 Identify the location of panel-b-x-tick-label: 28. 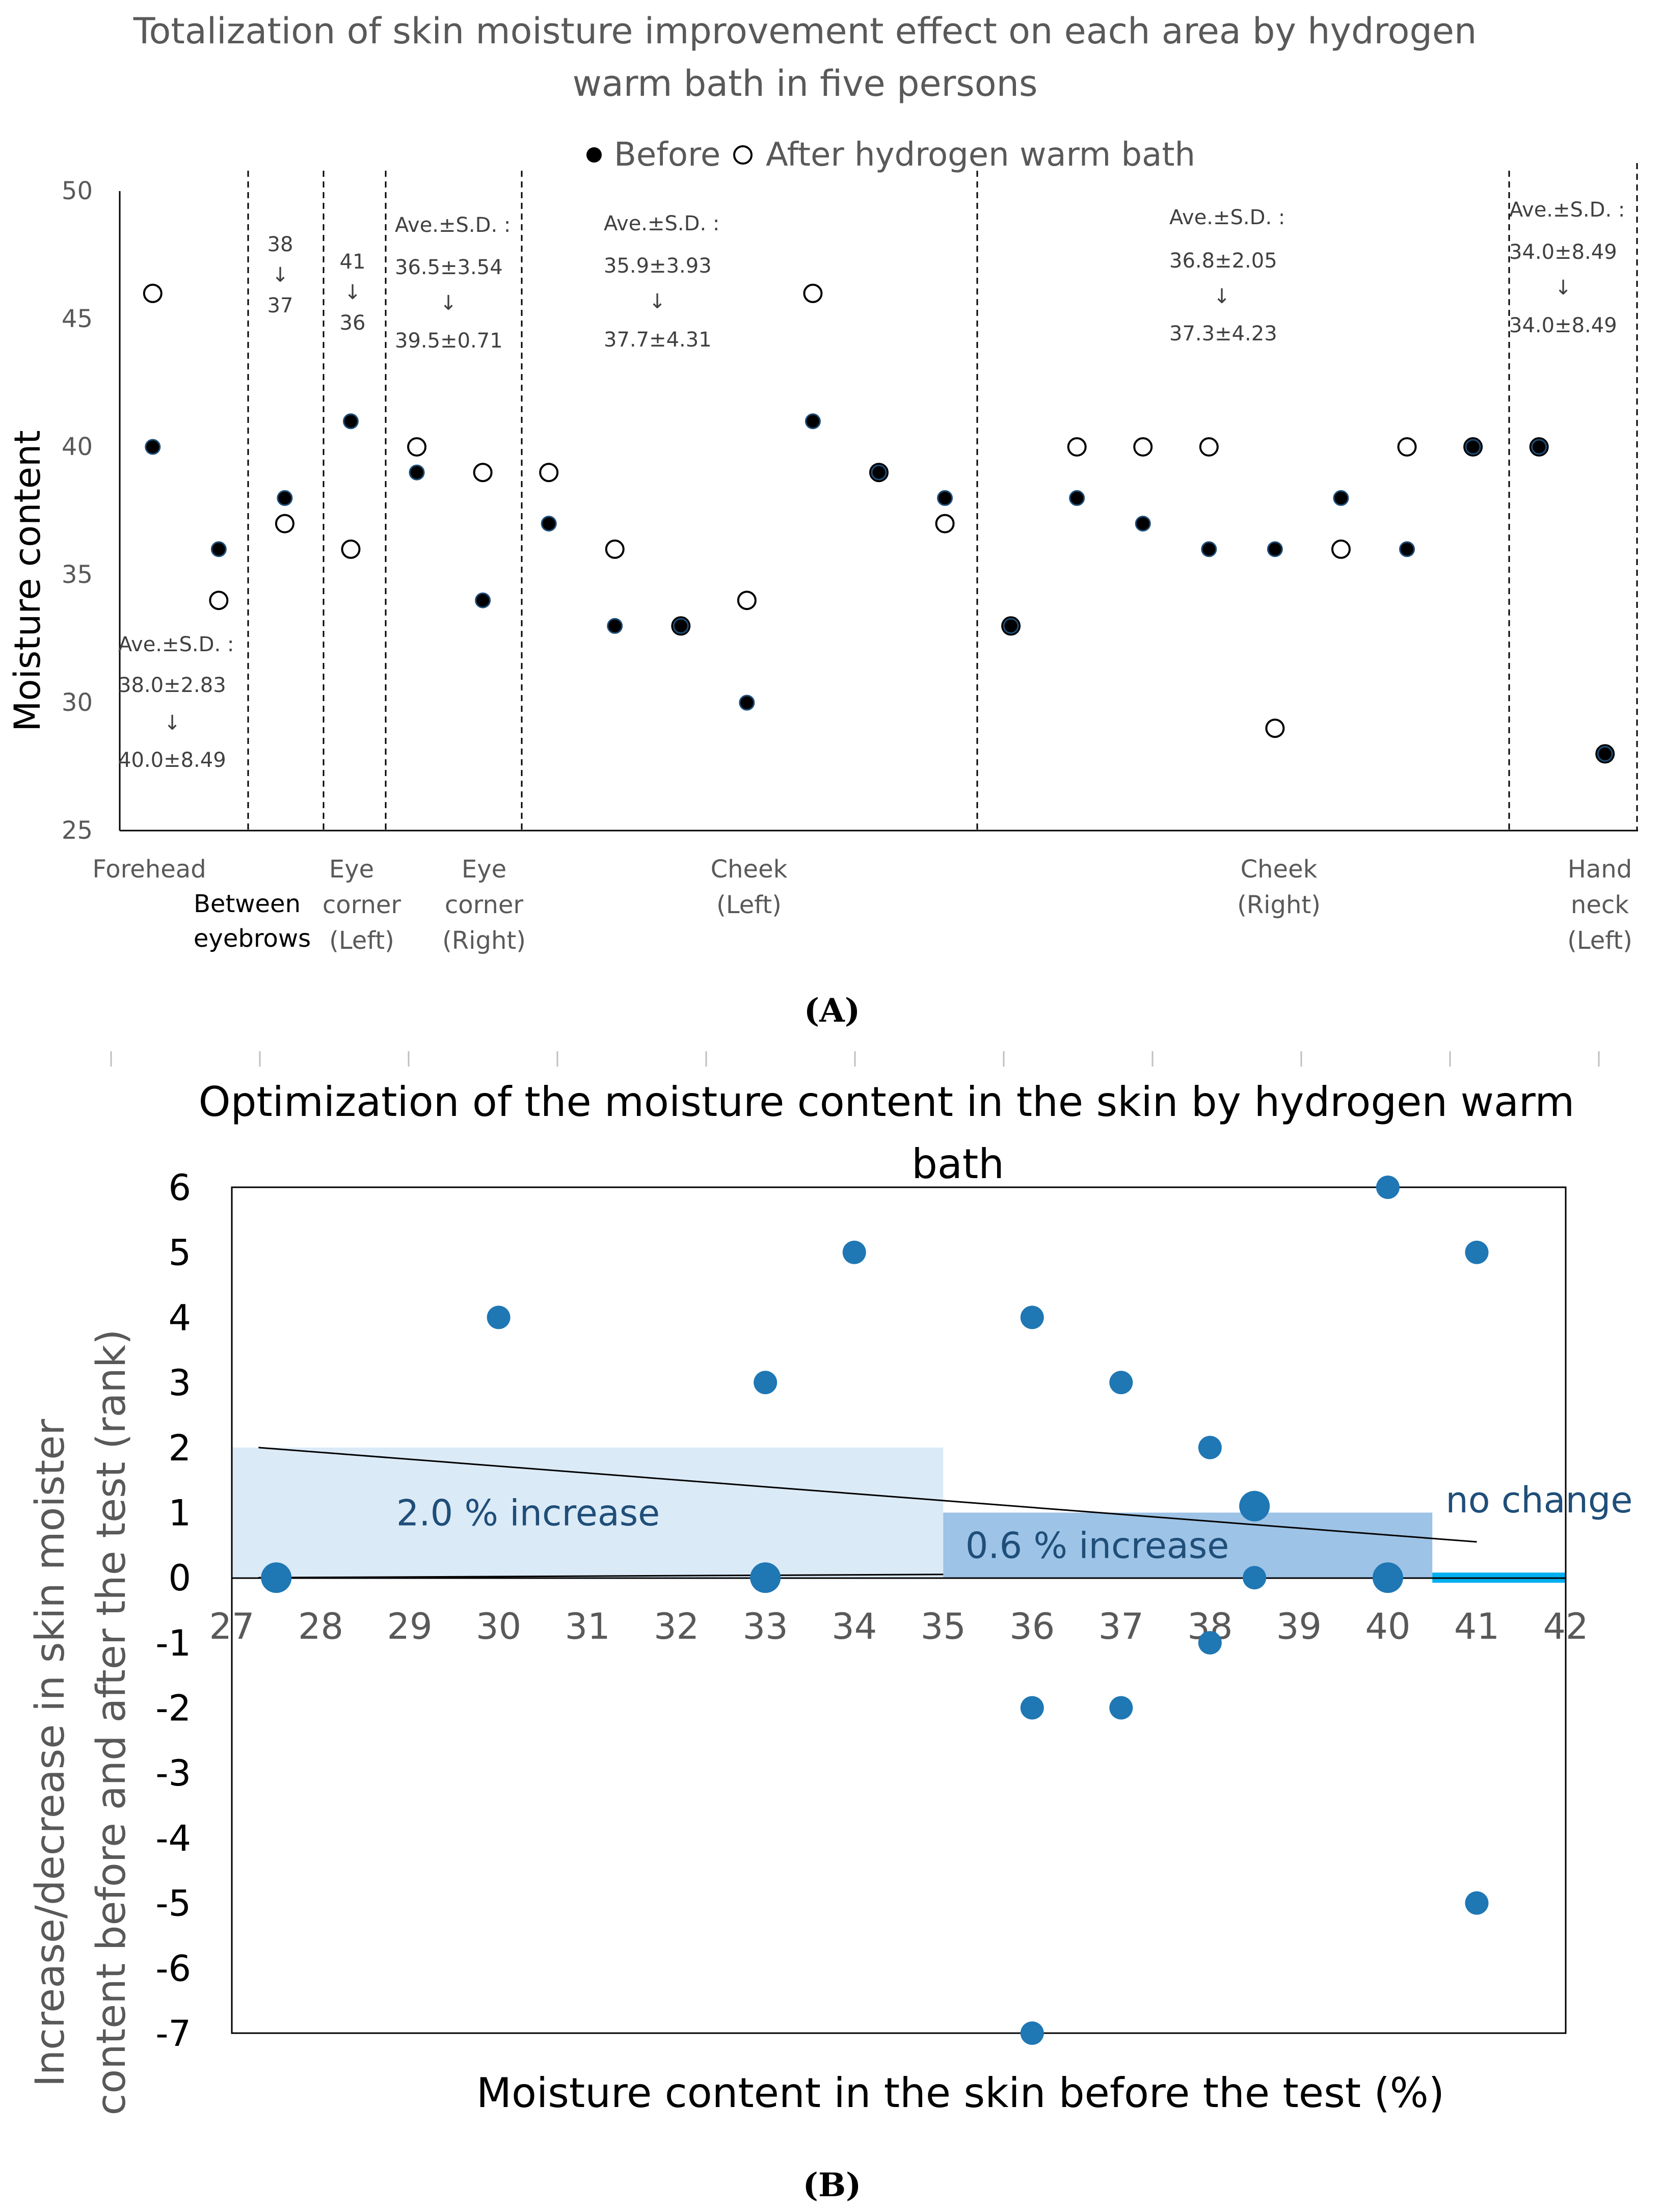
(320, 1627).